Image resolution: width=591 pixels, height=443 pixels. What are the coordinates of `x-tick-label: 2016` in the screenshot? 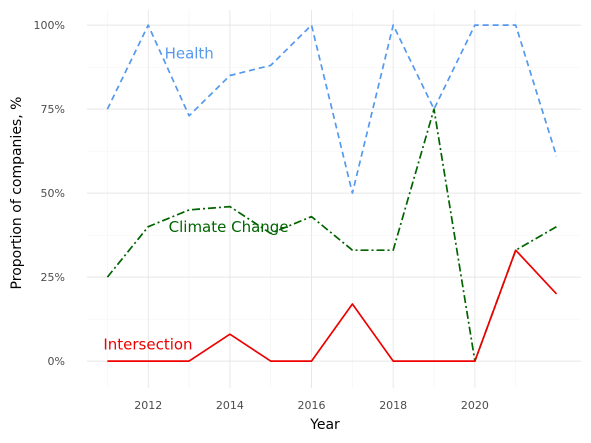 It's located at (312, 405).